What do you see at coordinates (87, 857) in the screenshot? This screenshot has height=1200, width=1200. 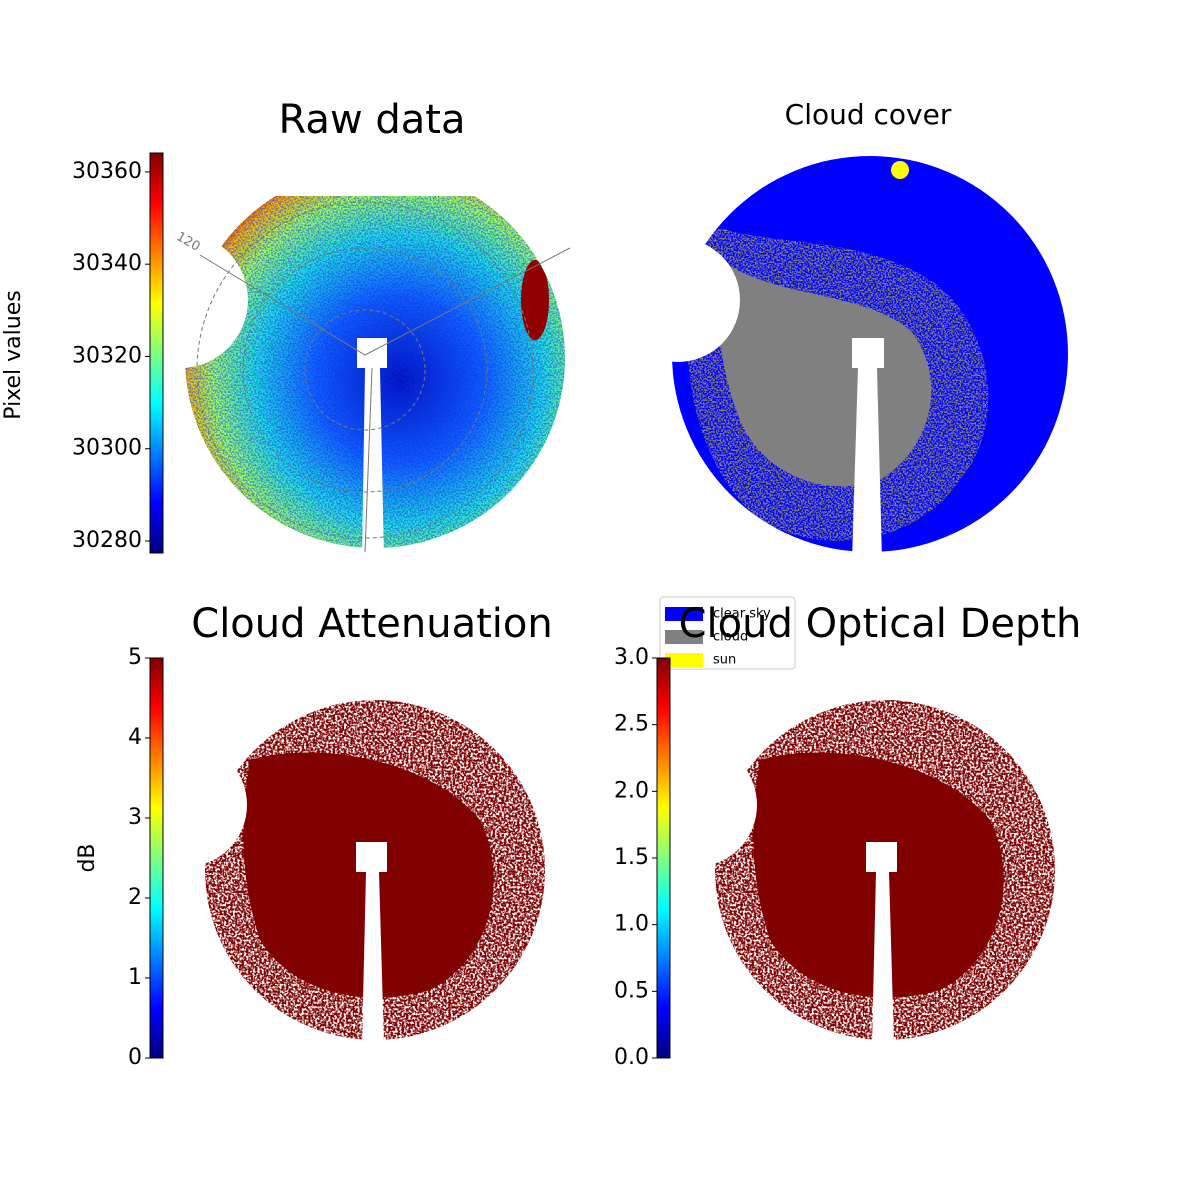 I see `colorbar-label: dB` at bounding box center [87, 857].